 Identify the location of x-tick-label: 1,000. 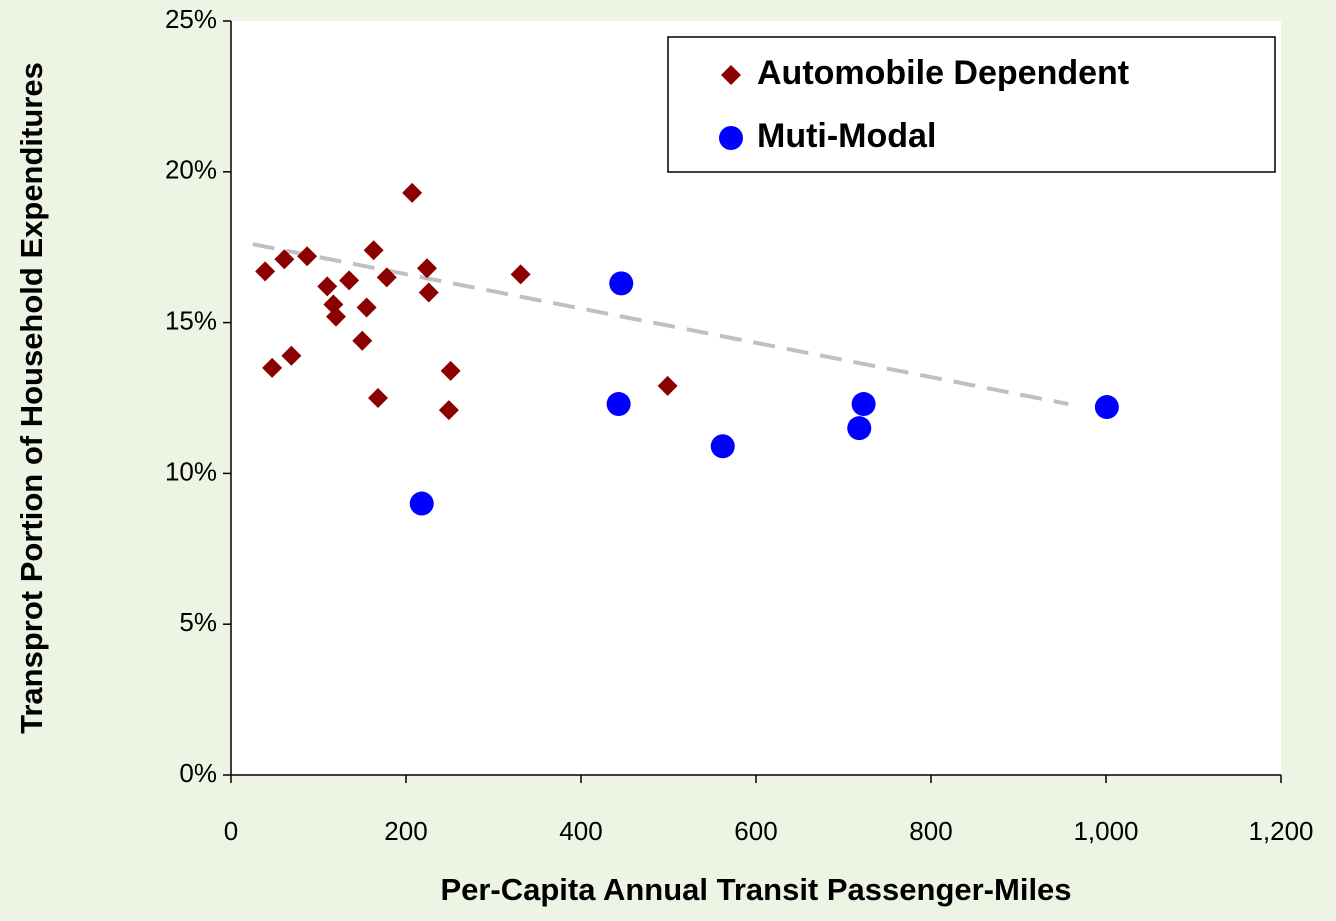
(1105, 831).